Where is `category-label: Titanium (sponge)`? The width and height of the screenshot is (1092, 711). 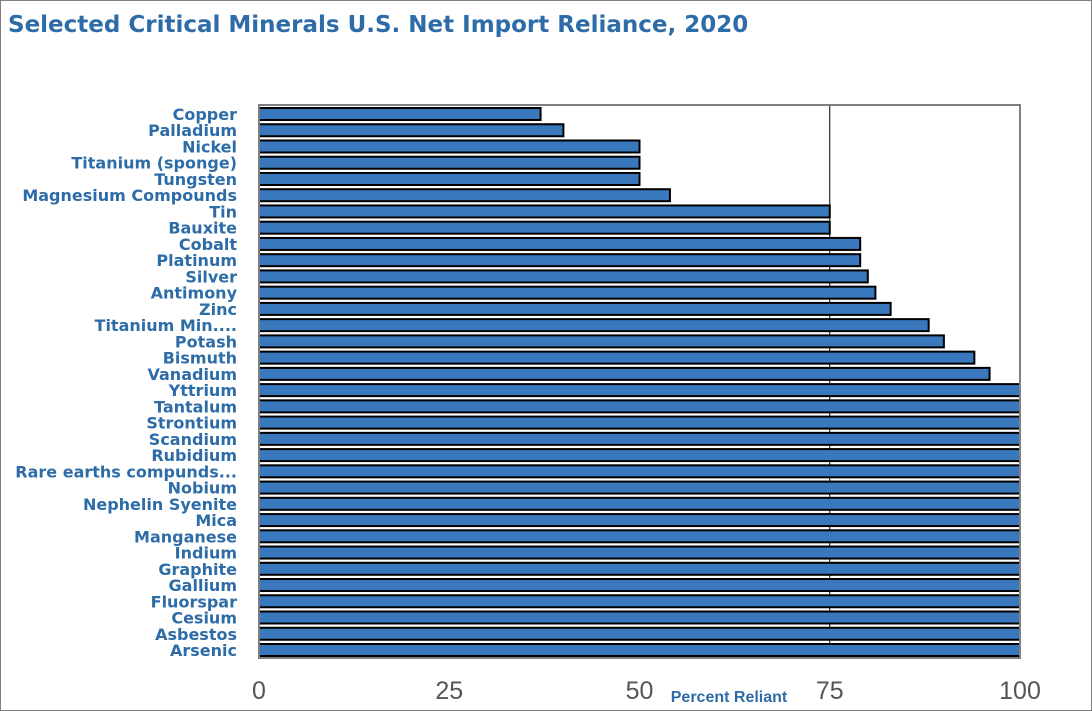 category-label: Titanium (sponge) is located at coordinates (154, 163).